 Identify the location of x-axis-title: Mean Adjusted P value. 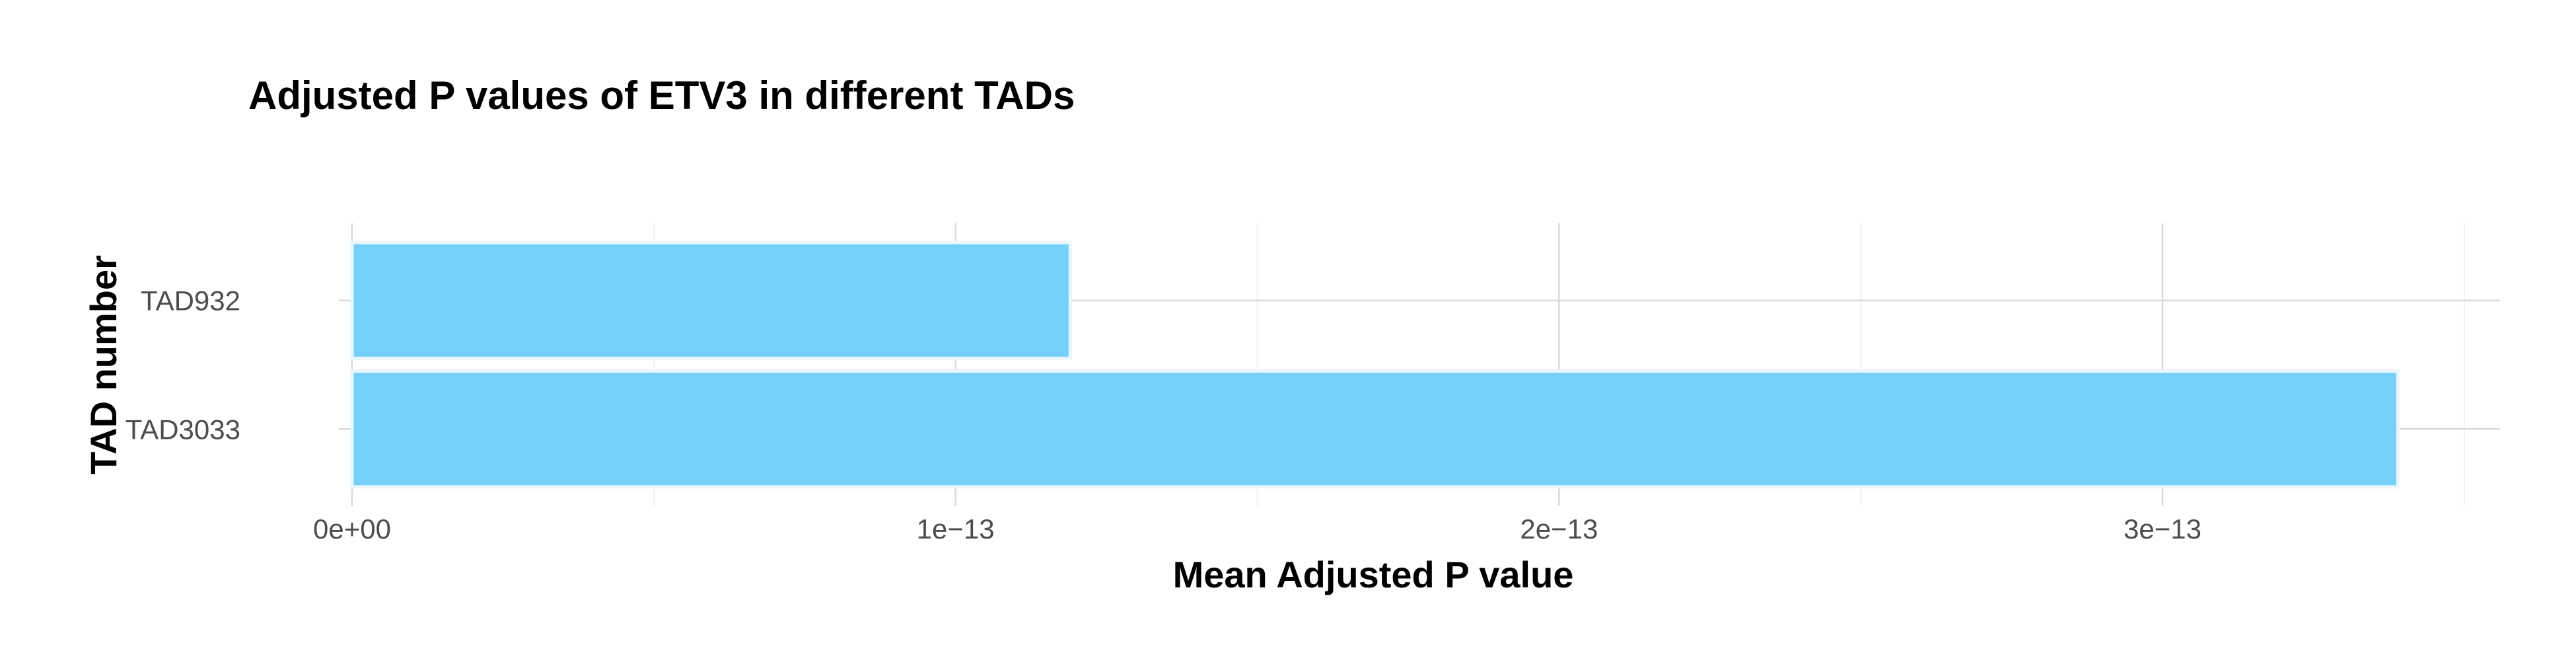
(1374, 574).